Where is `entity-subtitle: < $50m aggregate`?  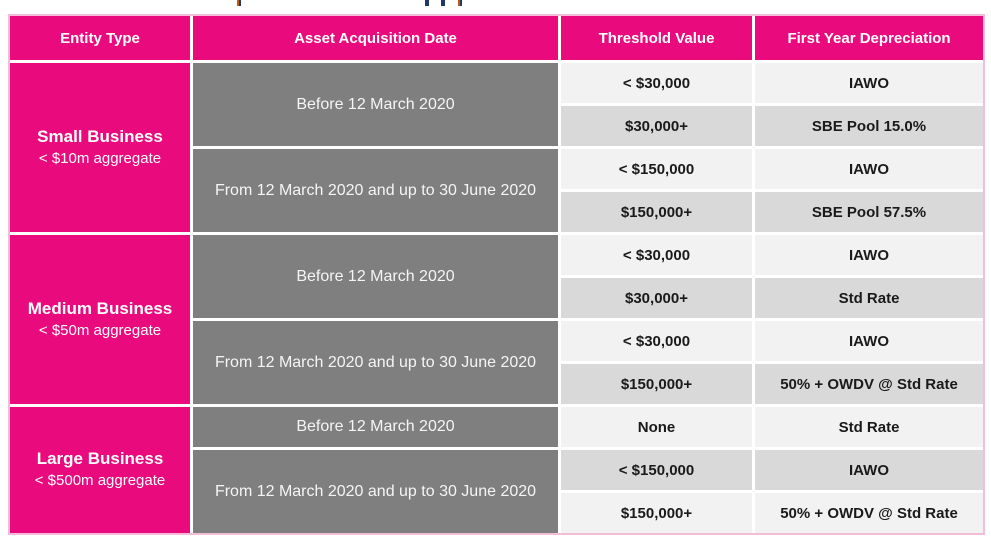 entity-subtitle: < $50m aggregate is located at coordinates (100, 330).